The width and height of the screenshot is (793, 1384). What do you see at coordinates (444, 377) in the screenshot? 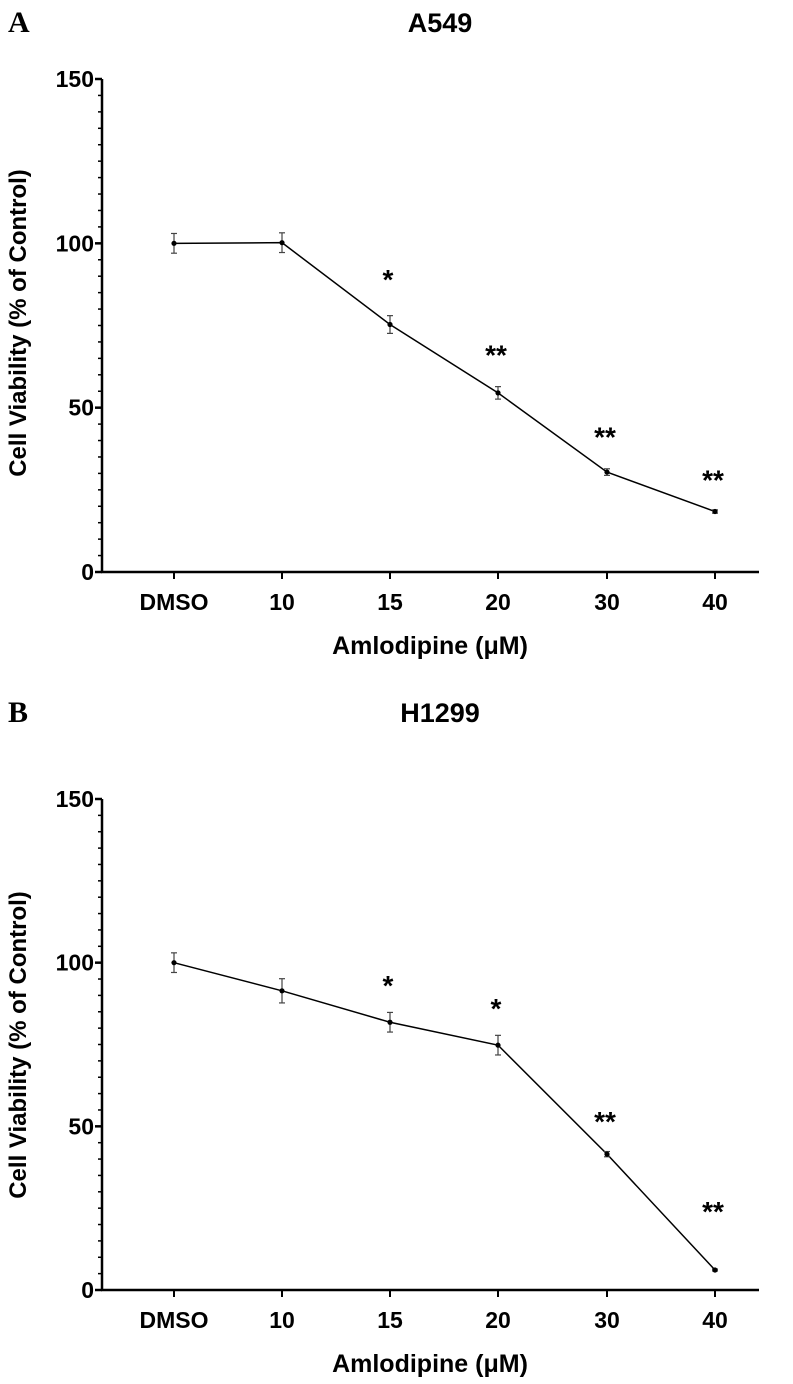
I see `series-line` at bounding box center [444, 377].